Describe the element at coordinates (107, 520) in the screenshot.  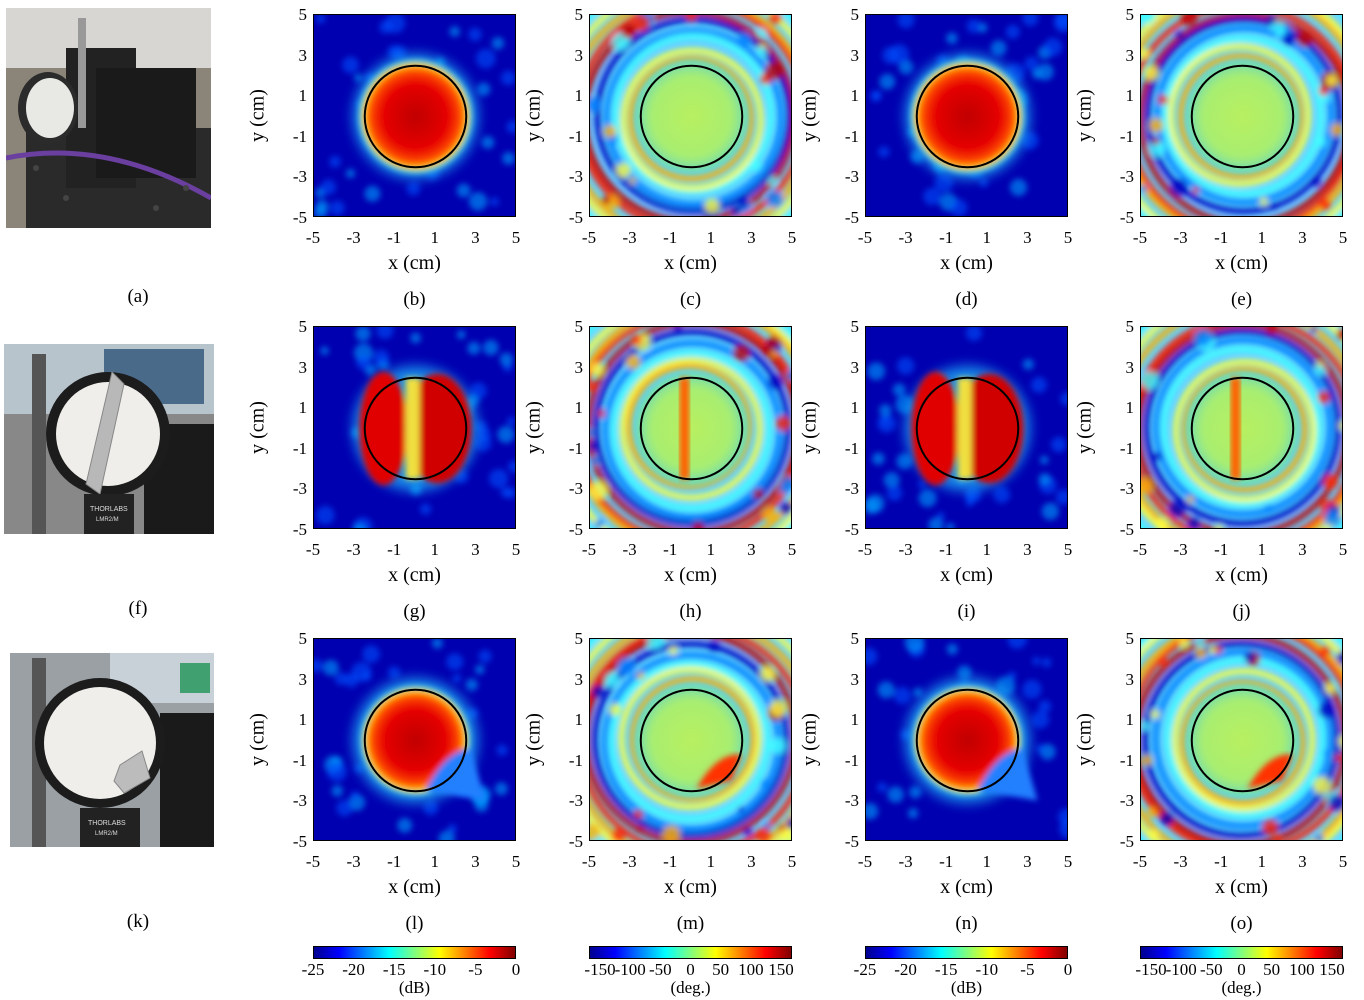
I see `model-text-f: LMR2/M` at that location.